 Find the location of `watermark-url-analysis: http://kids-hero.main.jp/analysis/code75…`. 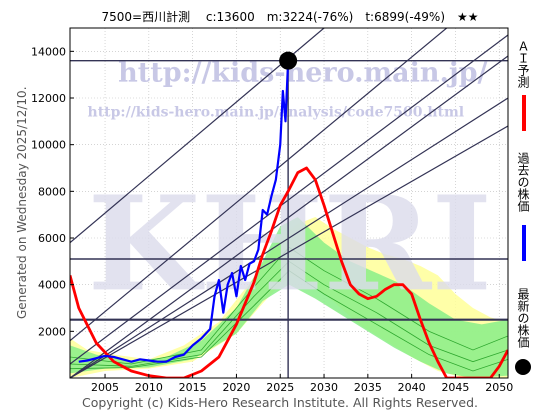

watermark-url-analysis: http://kids-hero.main.jp/analysis/code75… is located at coordinates (276, 113).